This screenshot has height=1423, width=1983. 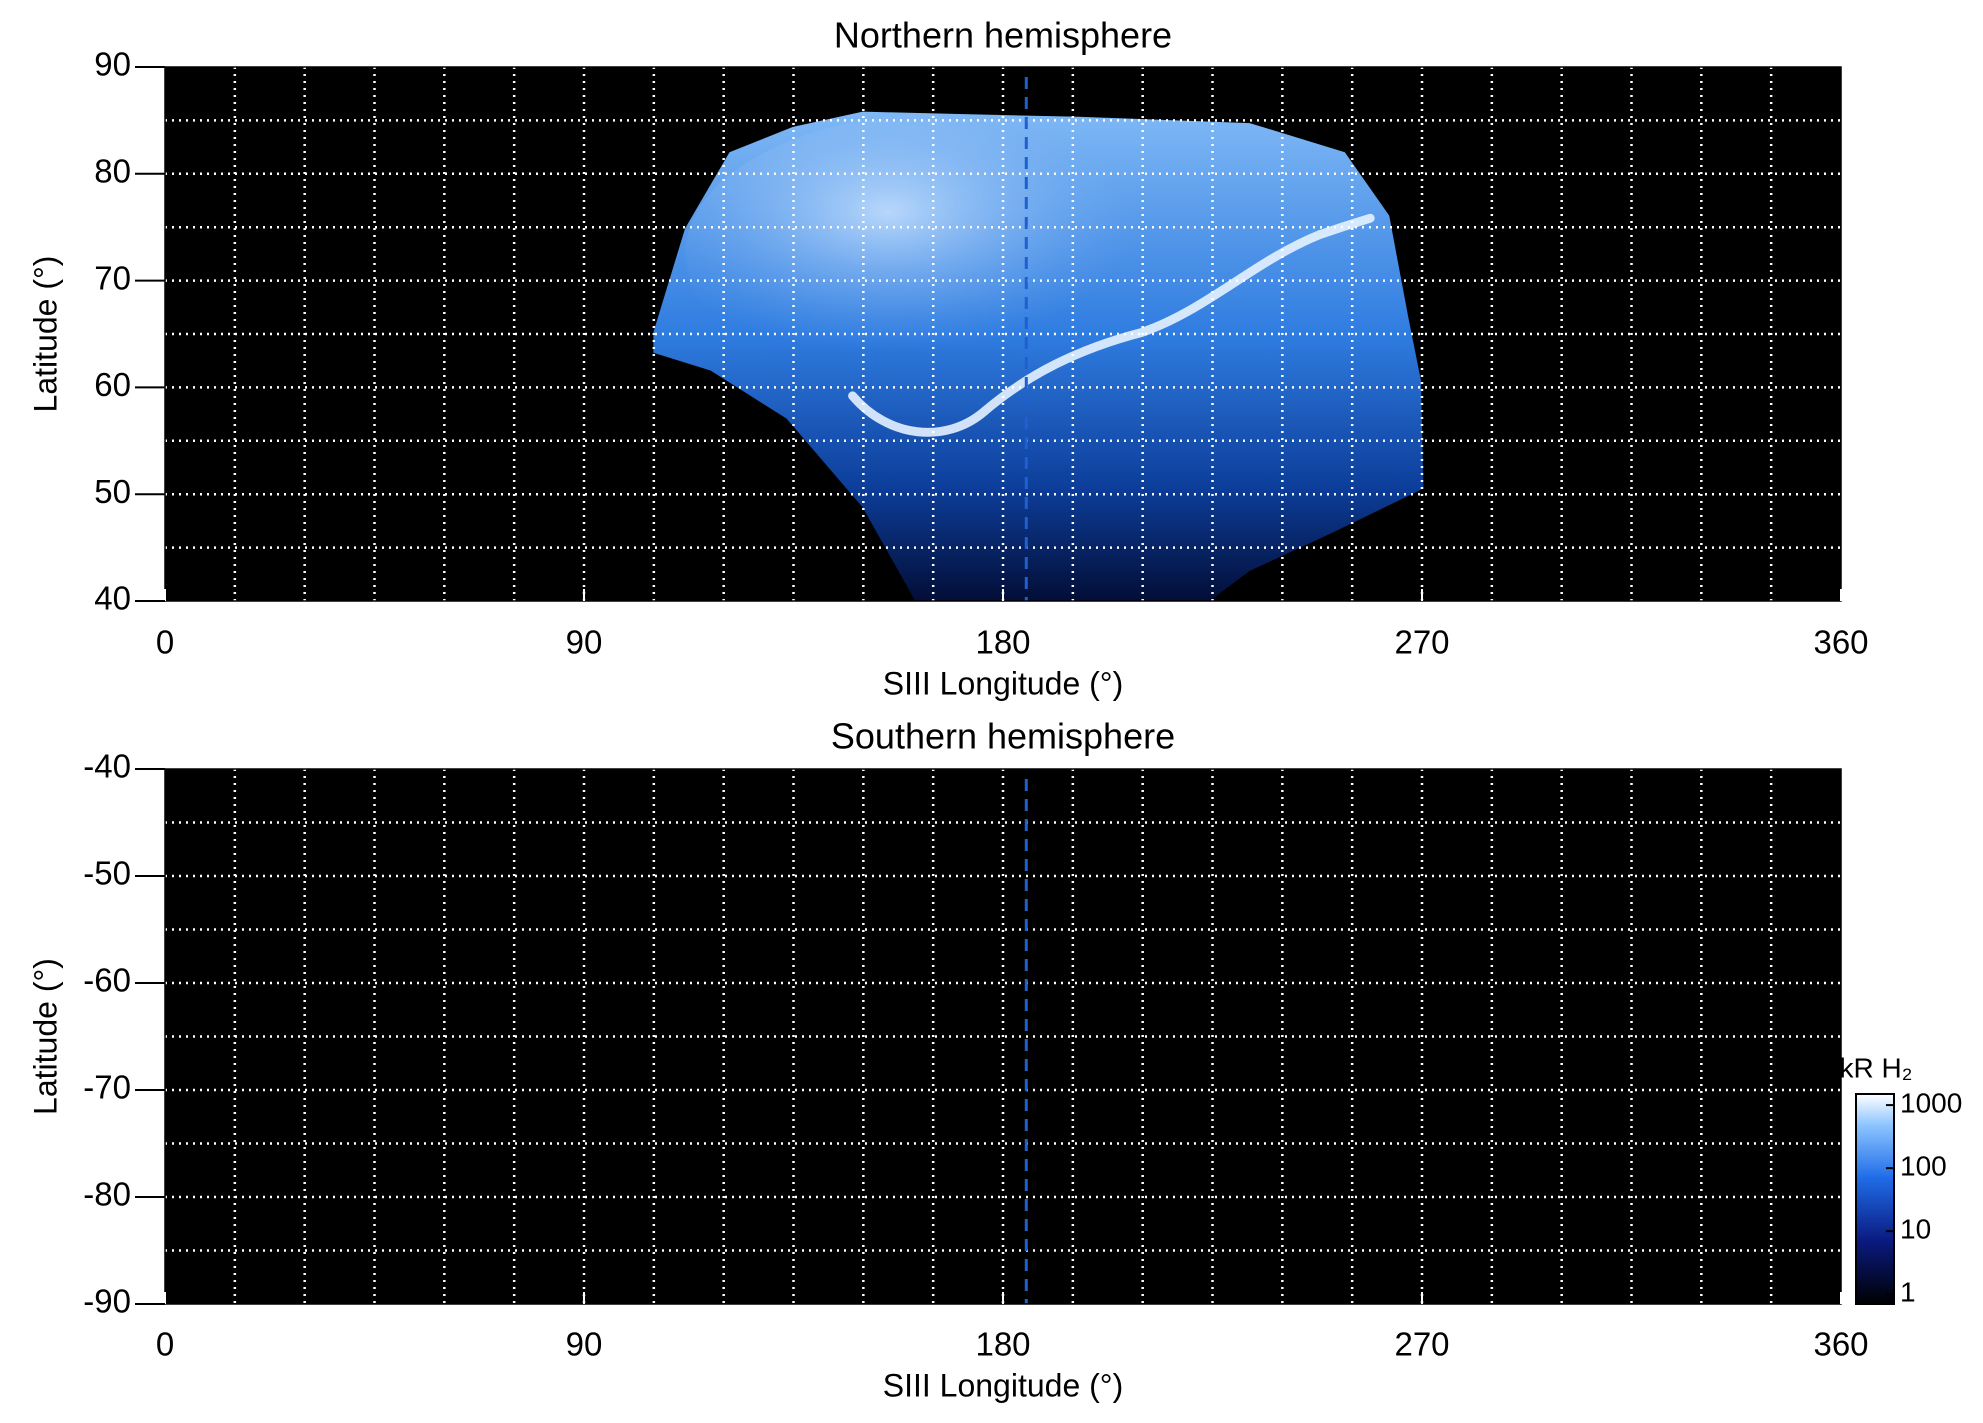 What do you see at coordinates (107, 1301) in the screenshot?
I see `y-tick-label: -90` at bounding box center [107, 1301].